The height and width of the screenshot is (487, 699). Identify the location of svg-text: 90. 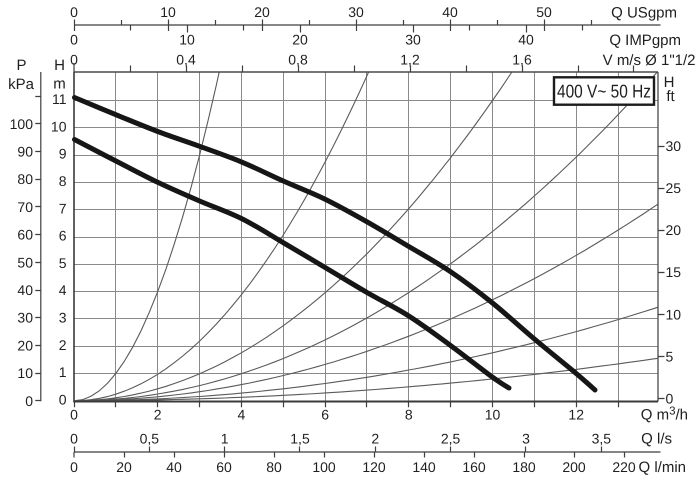
(25, 152).